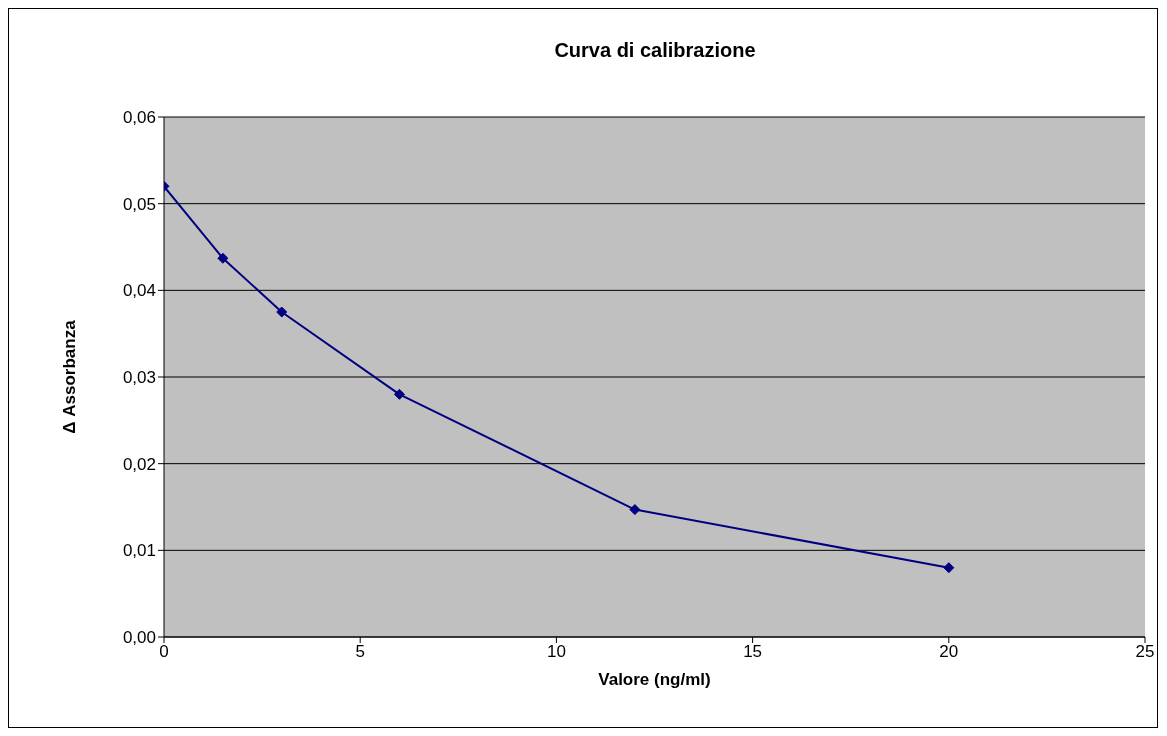 This screenshot has height=736, width=1167. What do you see at coordinates (139, 551) in the screenshot?
I see `y-tick-label: 0,01` at bounding box center [139, 551].